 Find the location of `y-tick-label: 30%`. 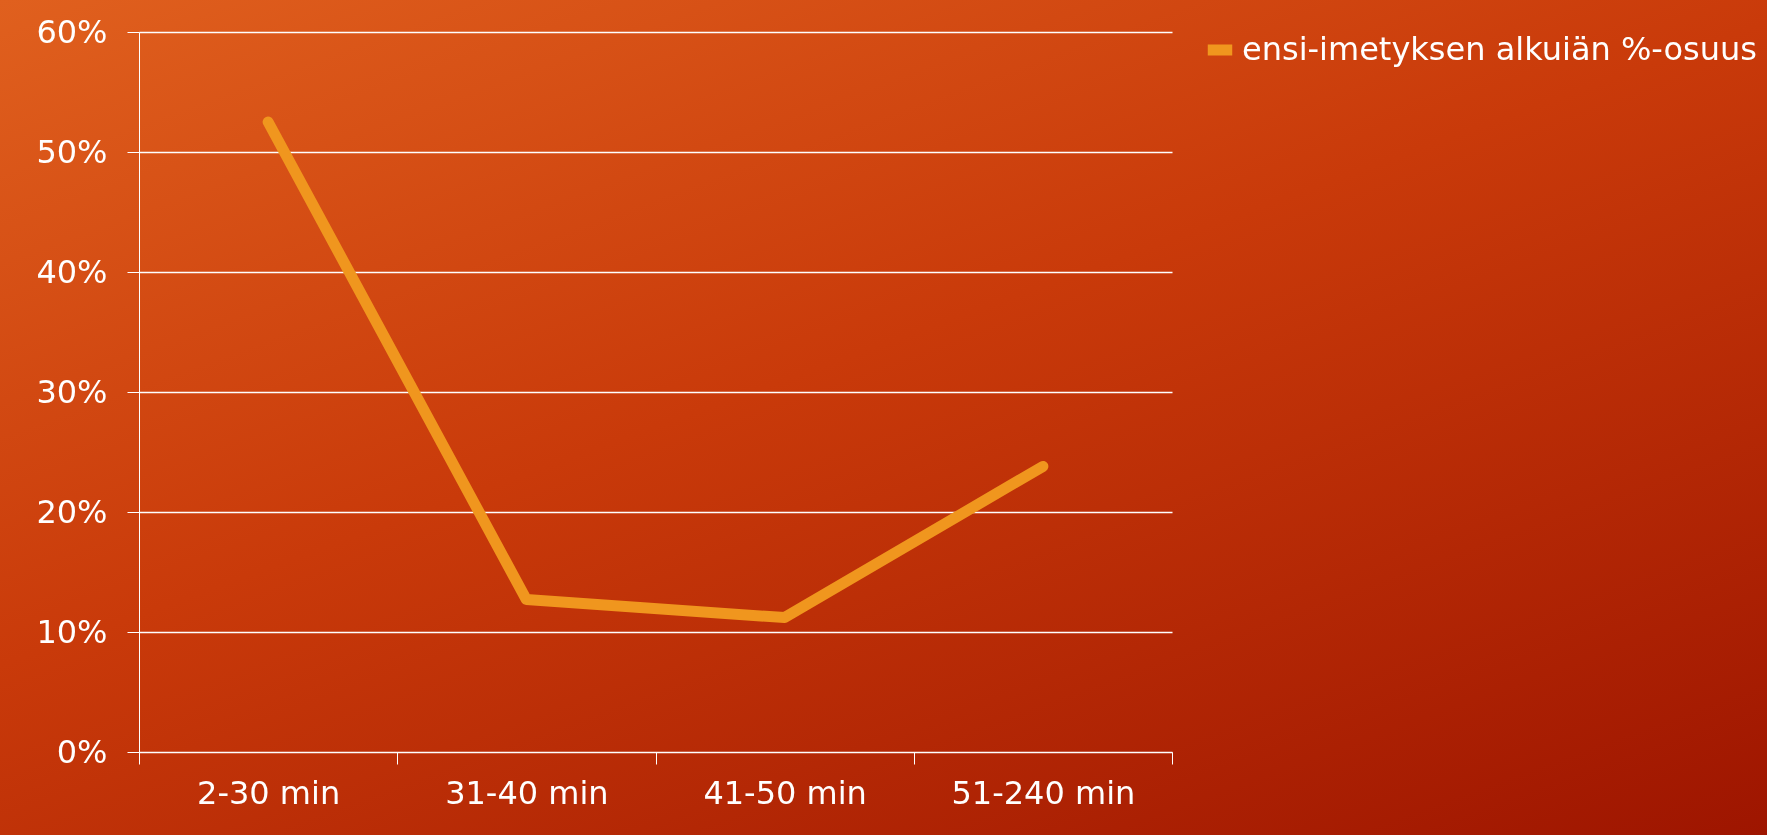

y-tick-label: 30% is located at coordinates (72, 391).